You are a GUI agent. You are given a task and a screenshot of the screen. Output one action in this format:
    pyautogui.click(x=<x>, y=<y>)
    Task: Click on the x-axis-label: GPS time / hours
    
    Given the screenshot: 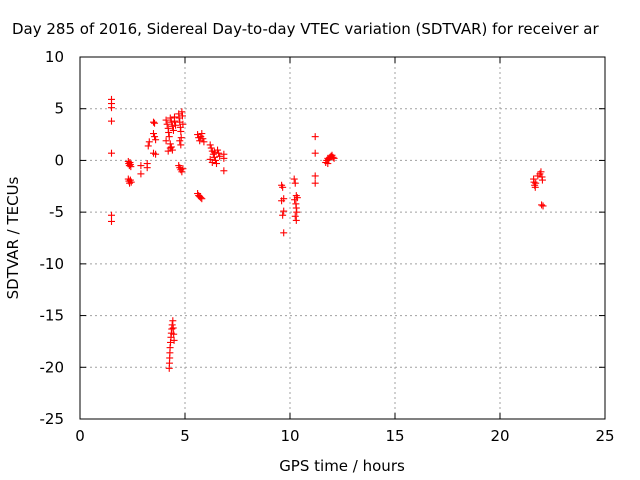 What is the action you would take?
    pyautogui.click(x=342, y=466)
    